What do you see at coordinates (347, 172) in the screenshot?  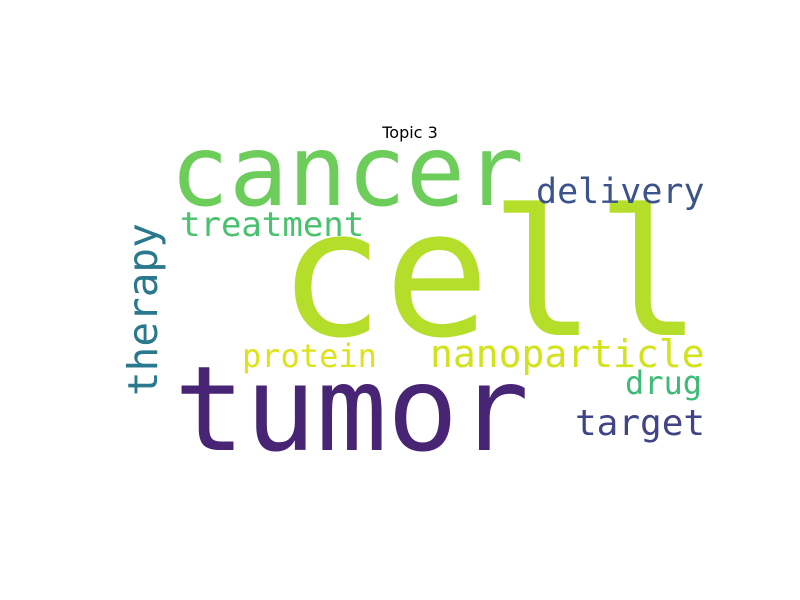 I see `word-cancer: cancer` at bounding box center [347, 172].